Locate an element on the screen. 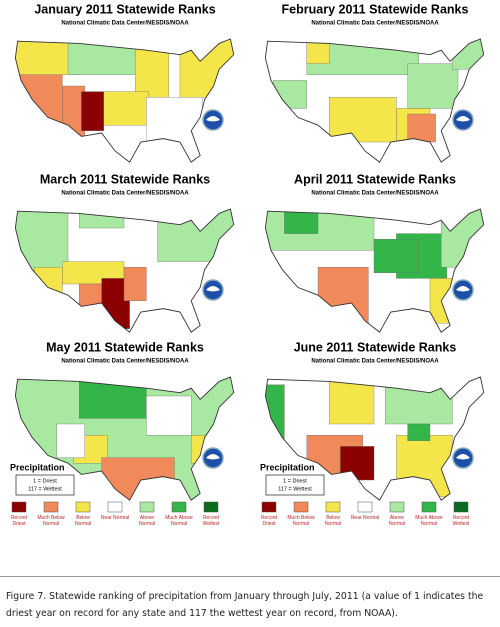 The image size is (500, 627). map-title: May 2011 Statewide Ranks is located at coordinates (125, 347).